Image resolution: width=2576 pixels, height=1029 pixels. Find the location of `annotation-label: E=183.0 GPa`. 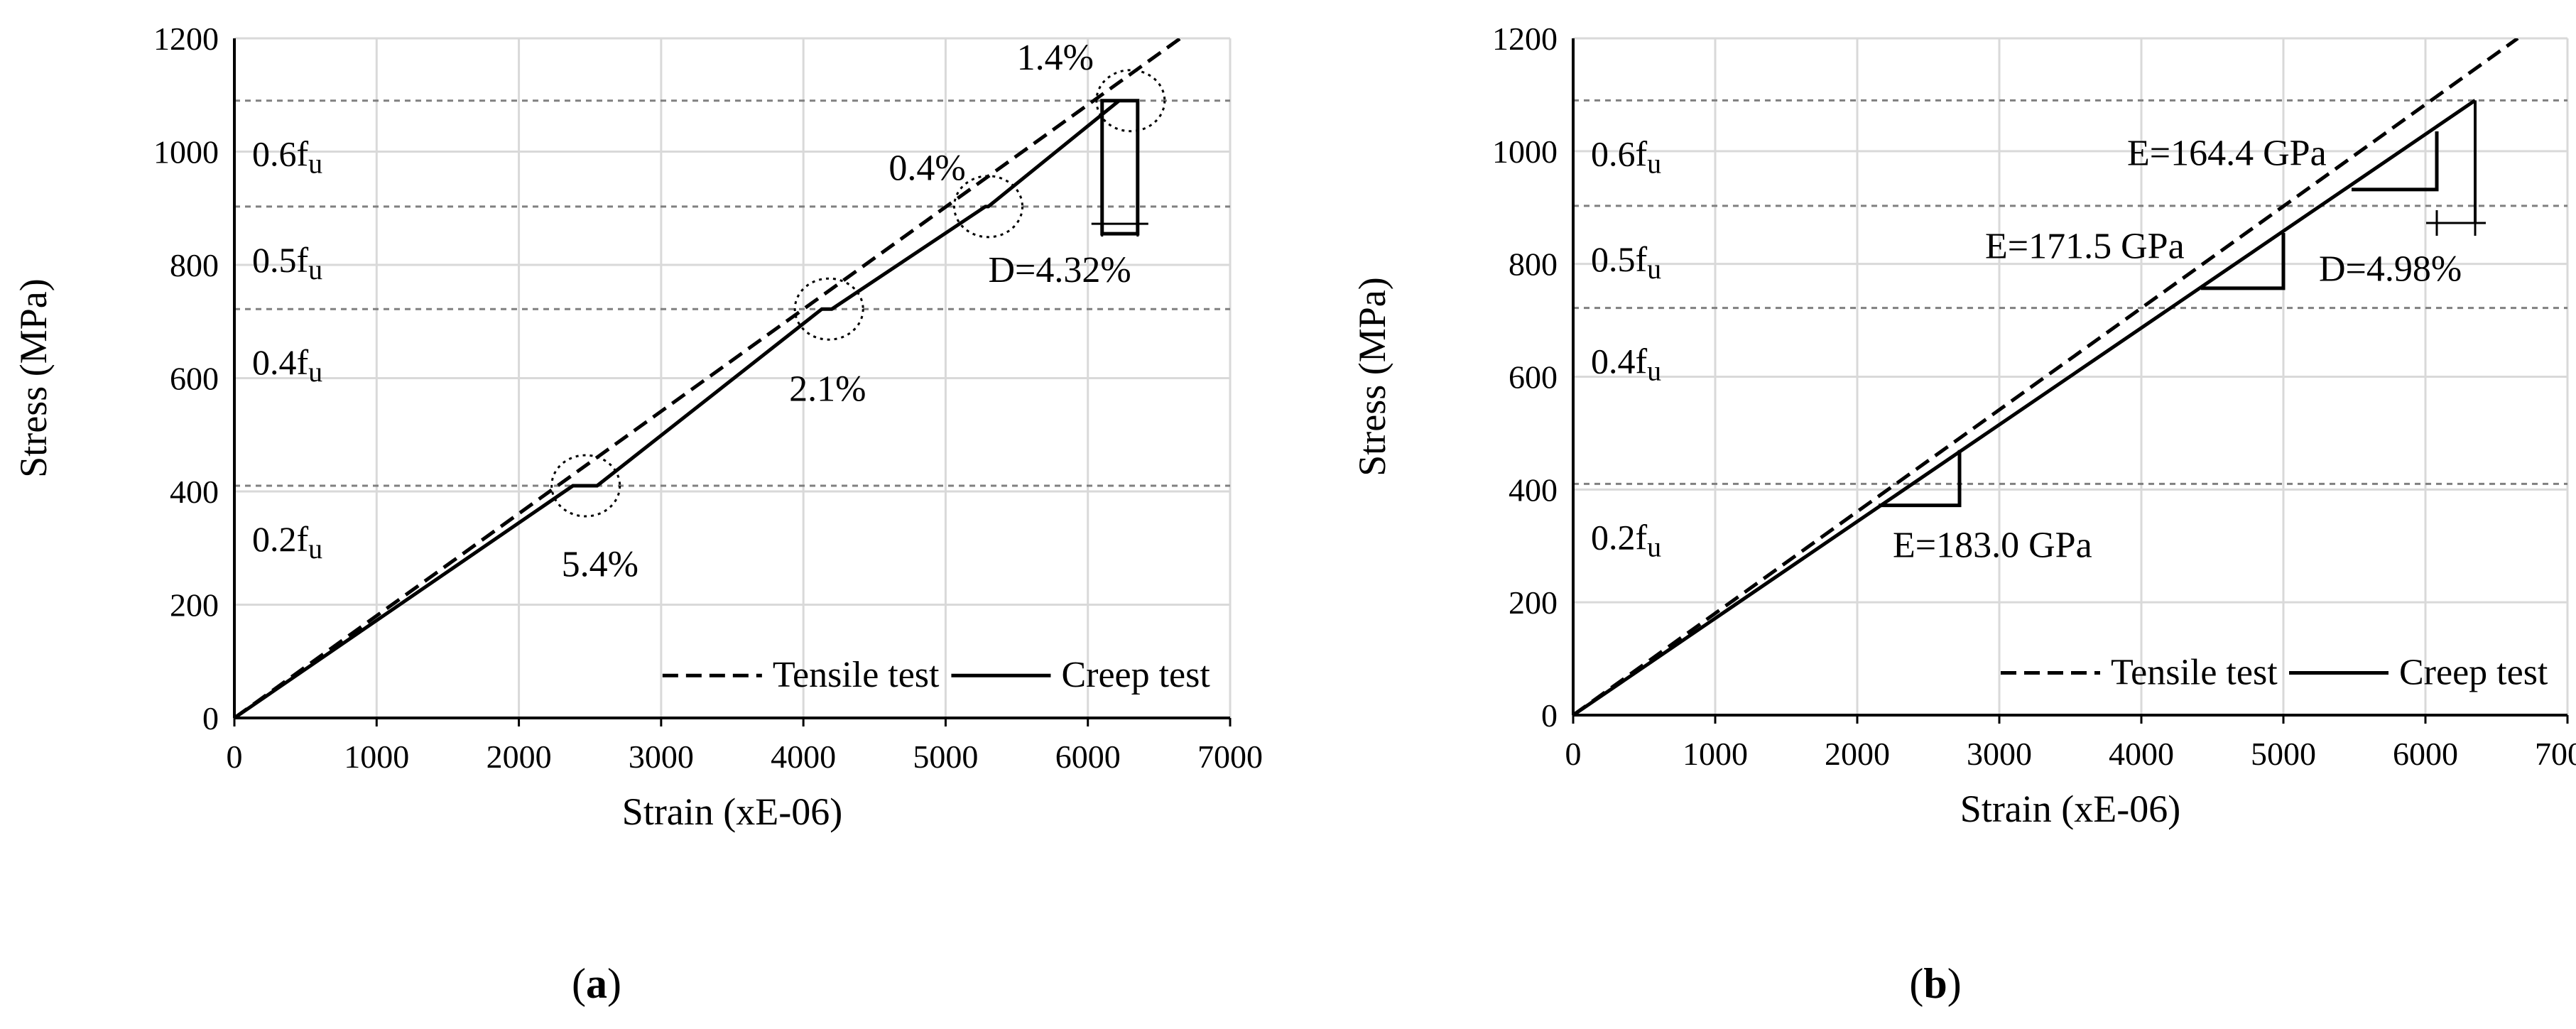

annotation-label: E=183.0 GPa is located at coordinates (1992, 546).